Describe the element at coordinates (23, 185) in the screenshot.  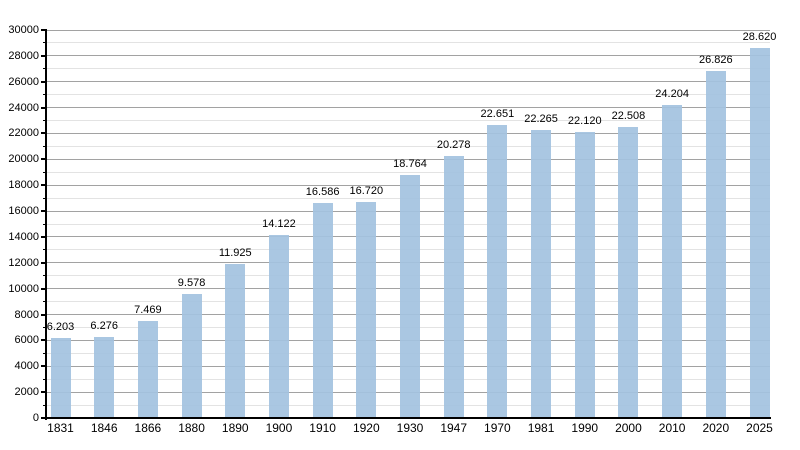
I see `y-tick-label-18000: 18000` at that location.